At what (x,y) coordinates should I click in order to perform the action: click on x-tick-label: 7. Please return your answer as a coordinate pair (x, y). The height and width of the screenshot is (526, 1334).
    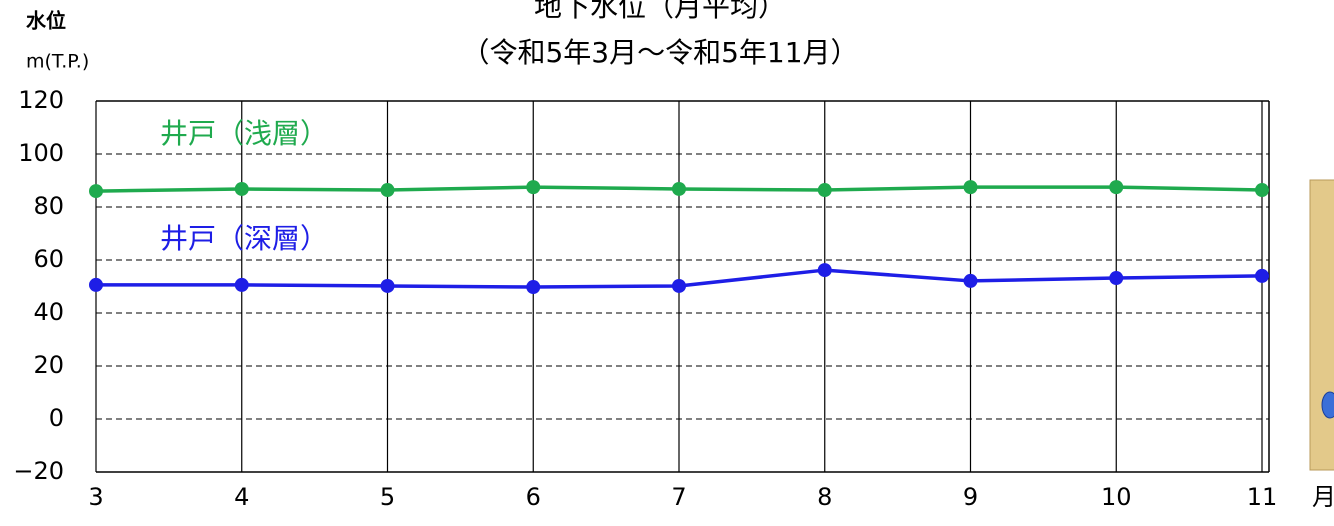
    Looking at the image, I should click on (678, 497).